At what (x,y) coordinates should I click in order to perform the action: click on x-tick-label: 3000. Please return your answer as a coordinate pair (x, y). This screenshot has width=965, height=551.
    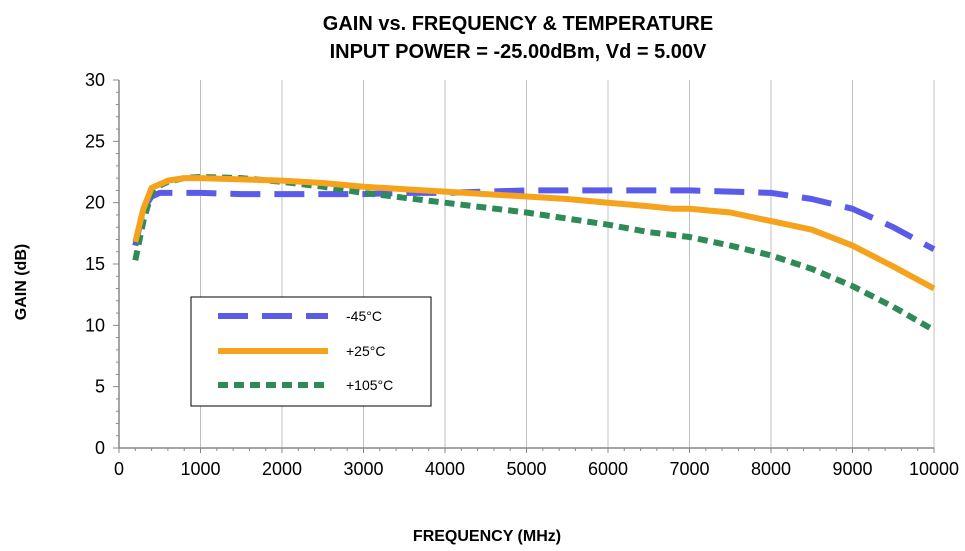
    Looking at the image, I should click on (363, 469).